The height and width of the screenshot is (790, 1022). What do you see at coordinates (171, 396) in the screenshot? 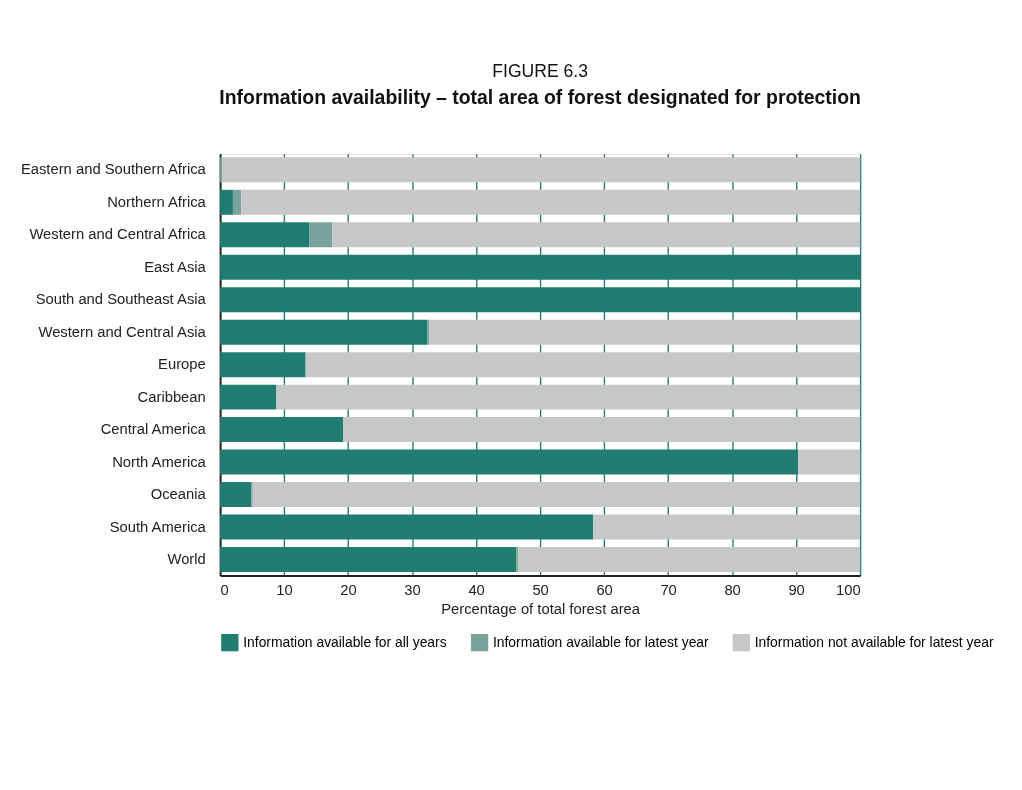
I see `y-tick-label: Caribbean` at bounding box center [171, 396].